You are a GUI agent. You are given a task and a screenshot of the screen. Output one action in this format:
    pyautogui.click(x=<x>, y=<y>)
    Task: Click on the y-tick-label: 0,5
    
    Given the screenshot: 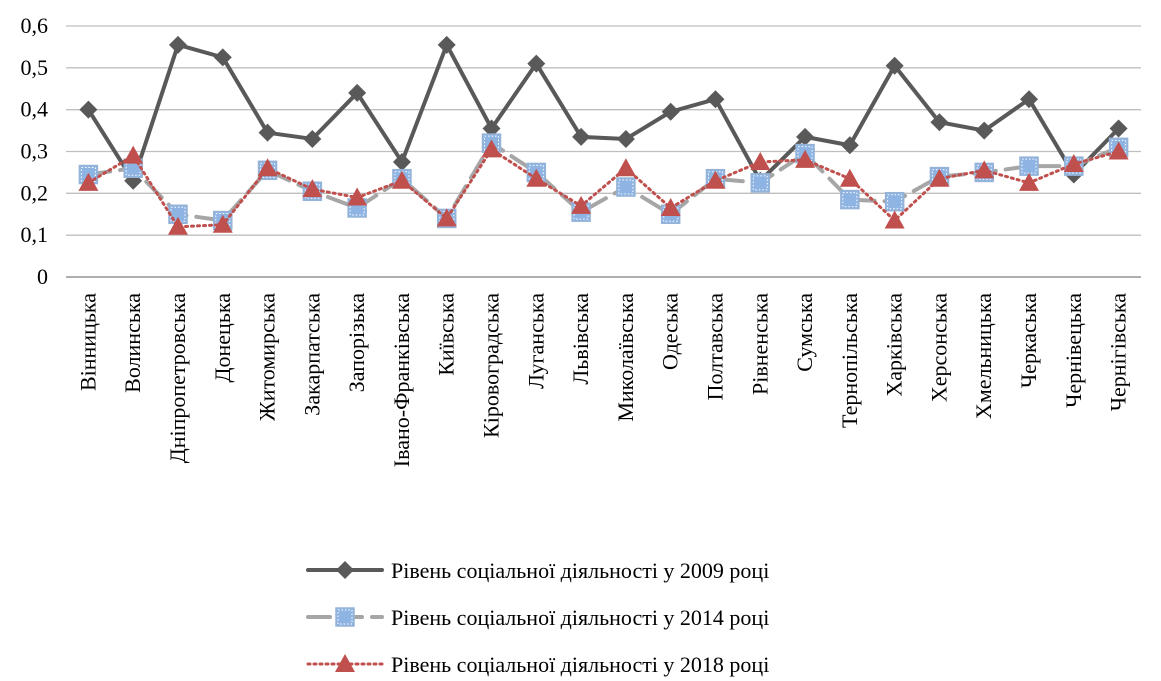 What is the action you would take?
    pyautogui.click(x=35, y=67)
    